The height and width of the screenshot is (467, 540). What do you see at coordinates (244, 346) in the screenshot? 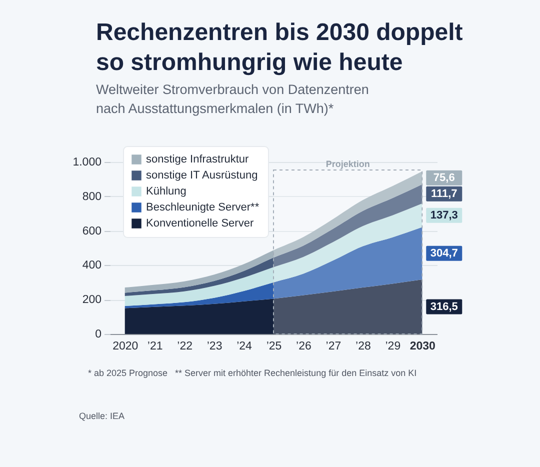
I see `x-tick-label: ’24` at bounding box center [244, 346].